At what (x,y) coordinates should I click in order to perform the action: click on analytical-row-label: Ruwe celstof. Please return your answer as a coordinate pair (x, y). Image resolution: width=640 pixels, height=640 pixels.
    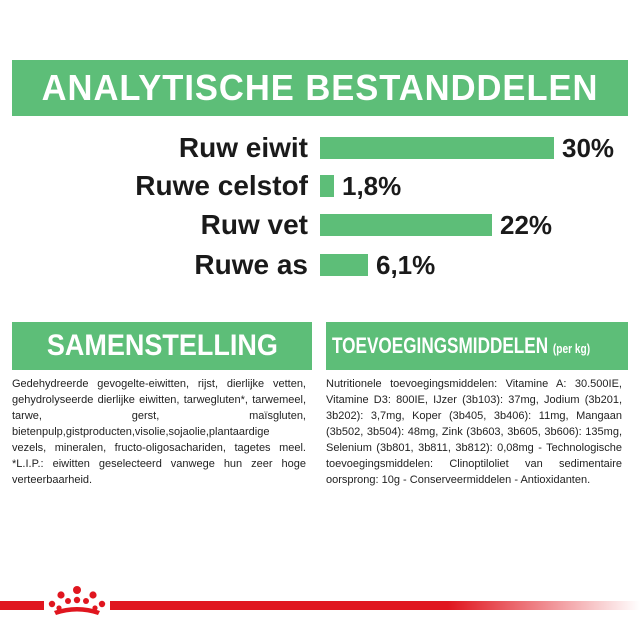
    Looking at the image, I should click on (221, 185).